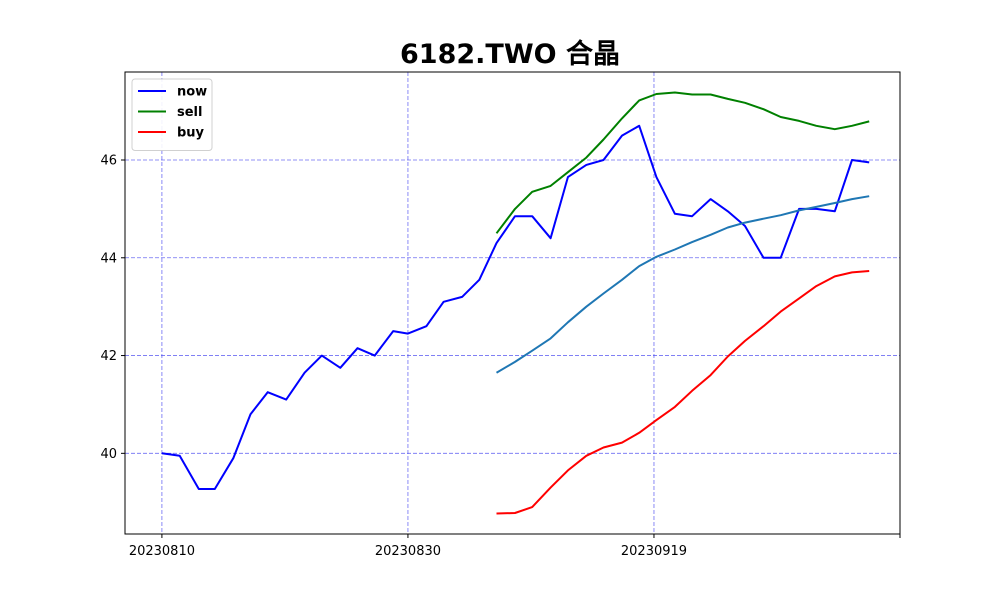 The height and width of the screenshot is (600, 1000). What do you see at coordinates (162, 551) in the screenshot?
I see `x-tick-label: 20230810` at bounding box center [162, 551].